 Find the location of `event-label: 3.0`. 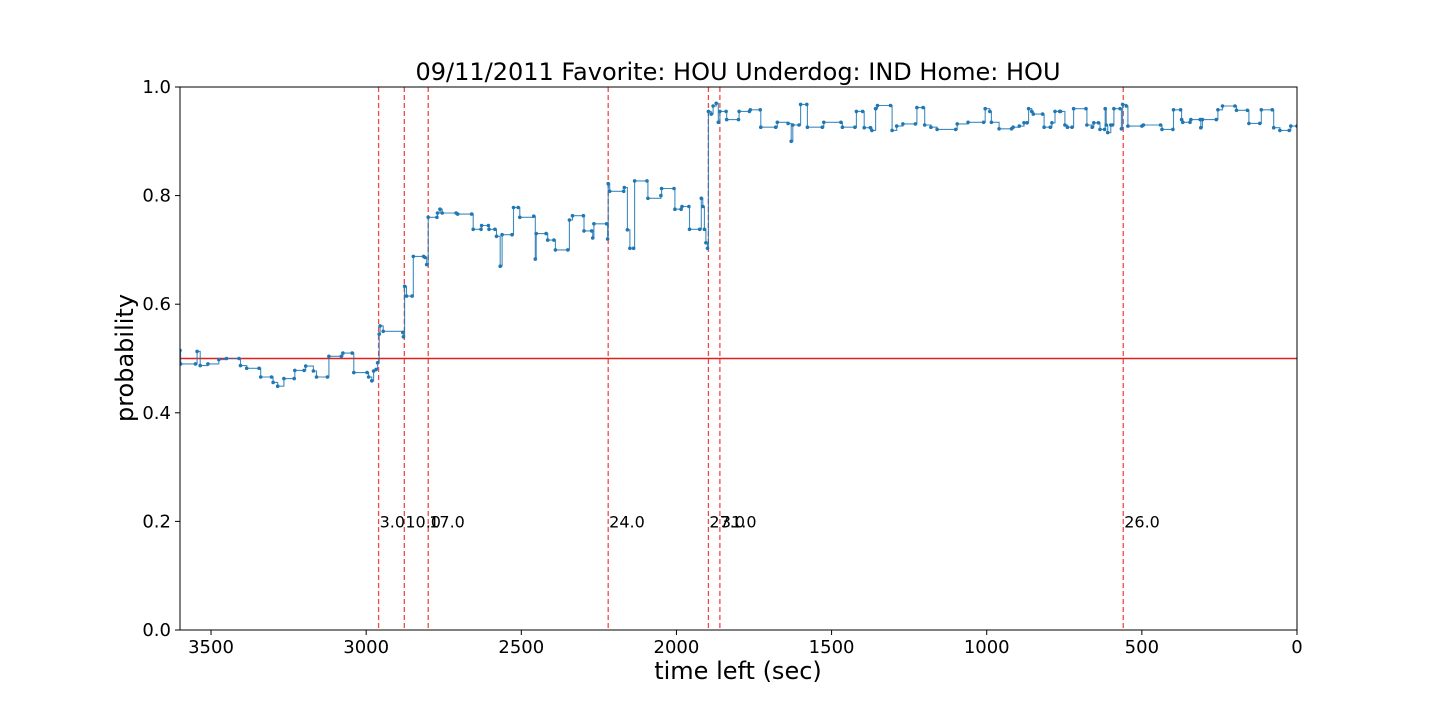

event-label: 3.0 is located at coordinates (392, 521).